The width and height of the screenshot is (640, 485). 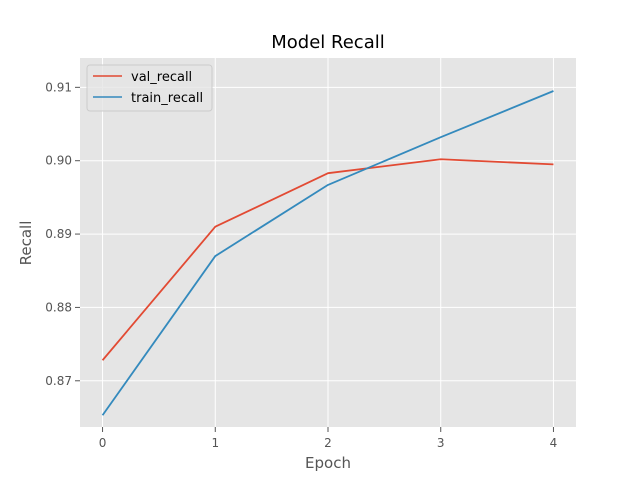 I want to click on y-tick-label: 0.87, so click(x=58, y=381).